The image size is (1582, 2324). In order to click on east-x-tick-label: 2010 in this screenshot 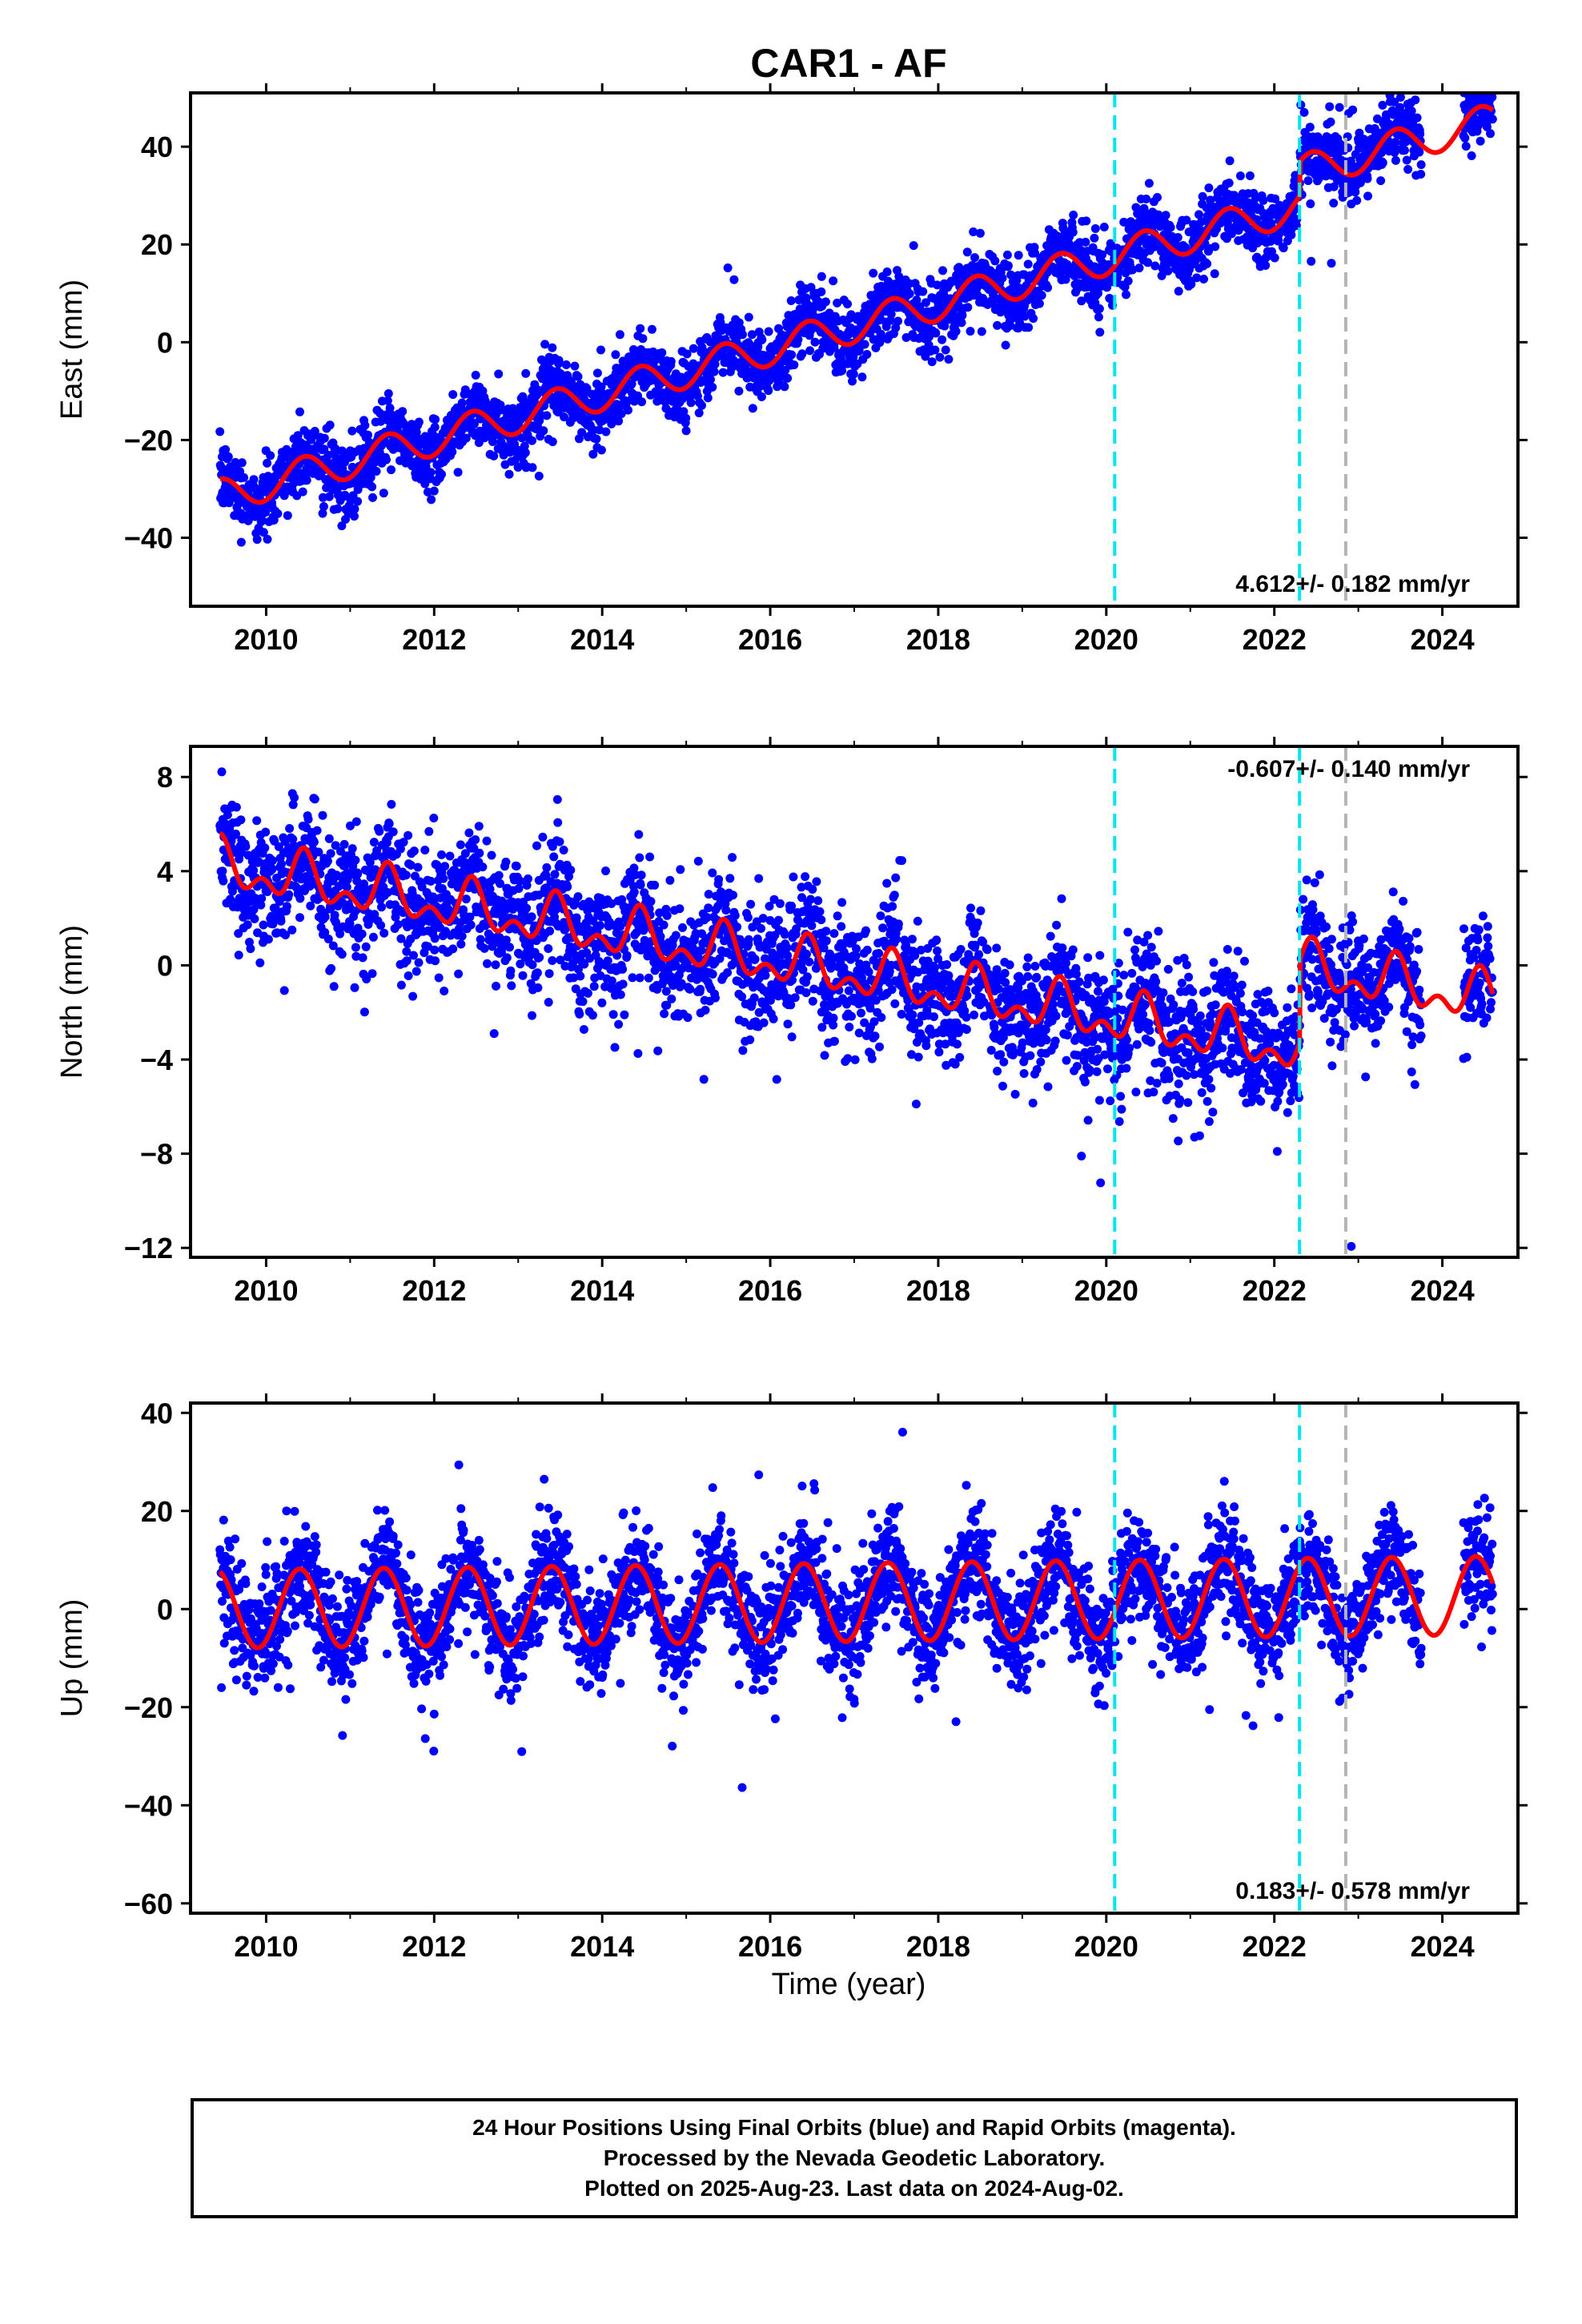, I will do `click(266, 639)`.